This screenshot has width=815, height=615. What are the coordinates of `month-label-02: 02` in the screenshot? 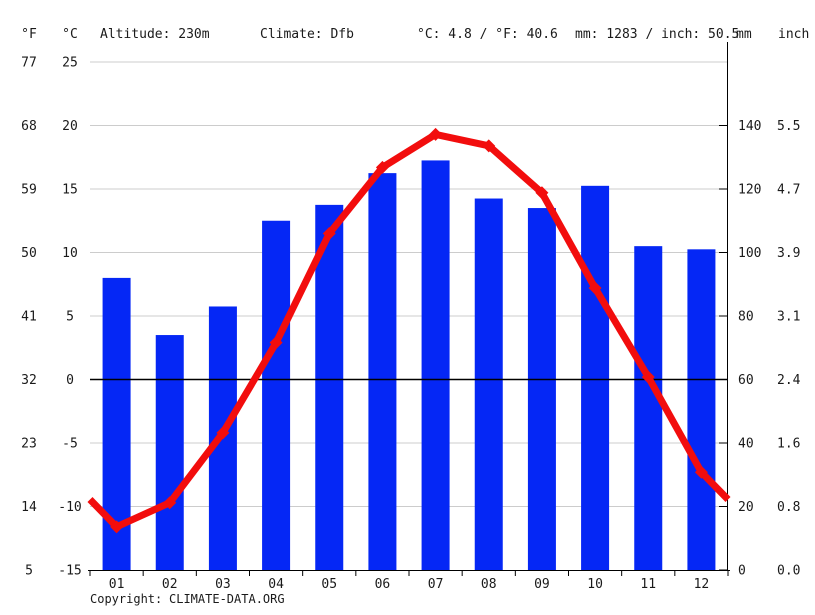 It's located at (170, 584).